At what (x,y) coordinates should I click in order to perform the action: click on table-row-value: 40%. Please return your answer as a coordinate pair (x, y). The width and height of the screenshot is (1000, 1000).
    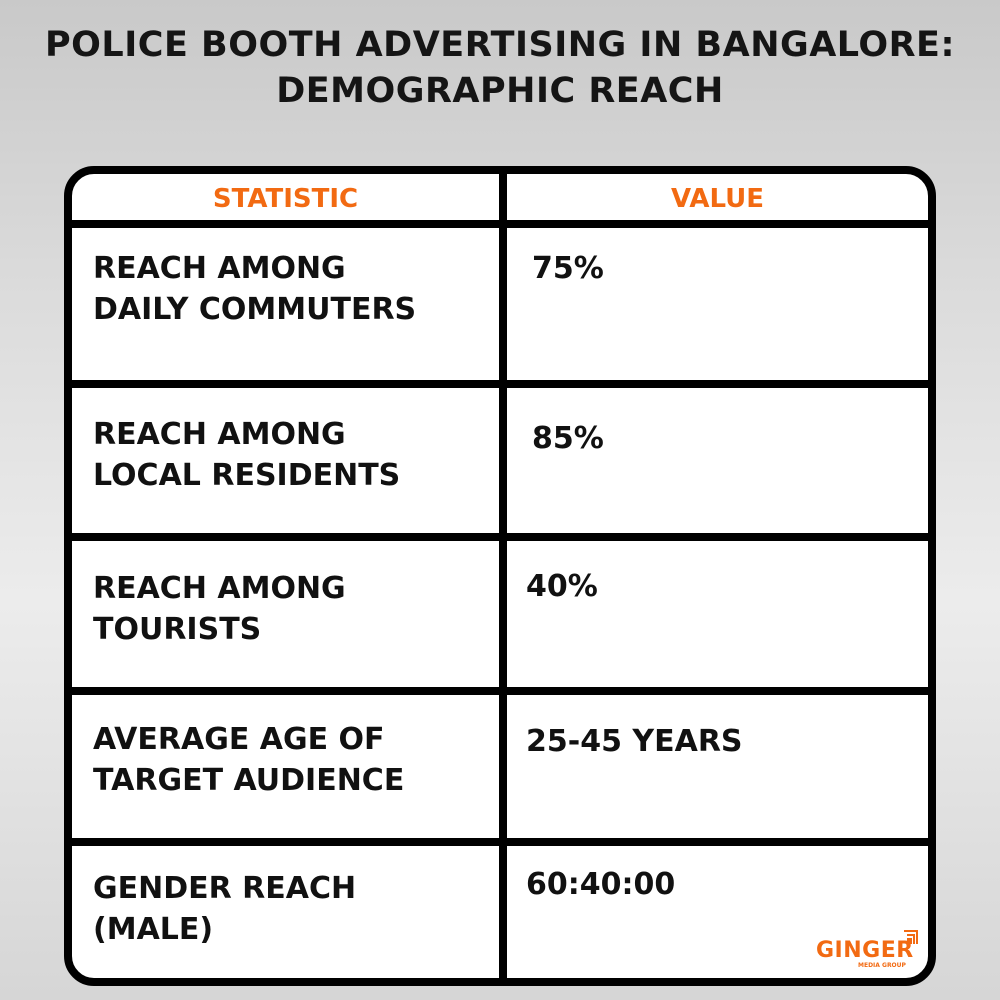
    Looking at the image, I should click on (562, 586).